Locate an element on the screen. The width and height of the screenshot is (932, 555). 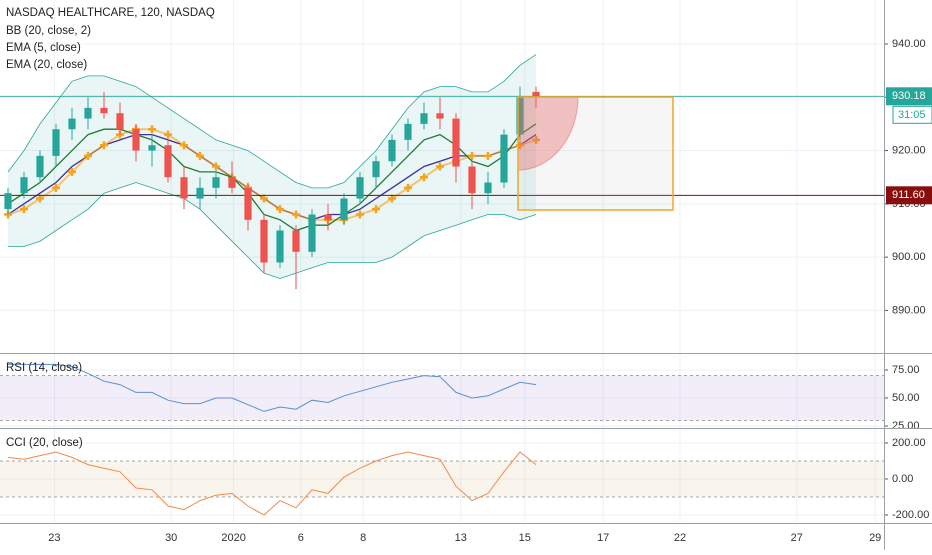
x-tick-label: 23 is located at coordinates (54, 538).